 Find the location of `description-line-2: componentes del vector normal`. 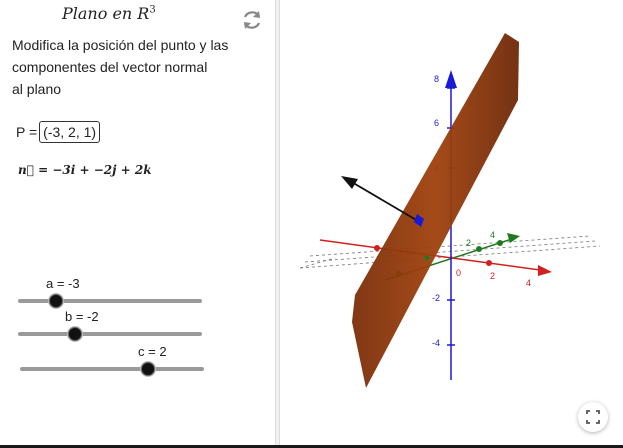

description-line-2: componentes del vector normal is located at coordinates (110, 67).